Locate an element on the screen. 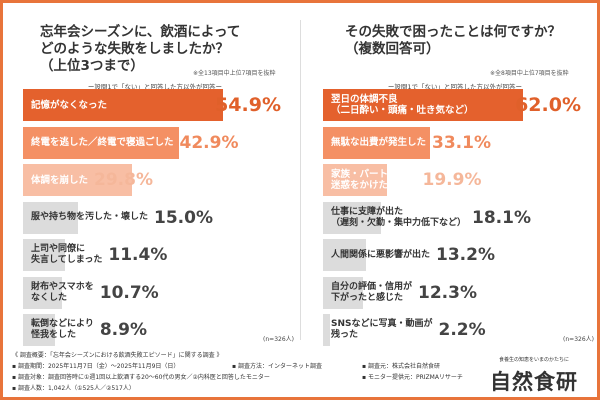 The width and height of the screenshot is (600, 400). bar-row: 終電を逃した／終電で寝過ごした 42.9% is located at coordinates (158, 145).